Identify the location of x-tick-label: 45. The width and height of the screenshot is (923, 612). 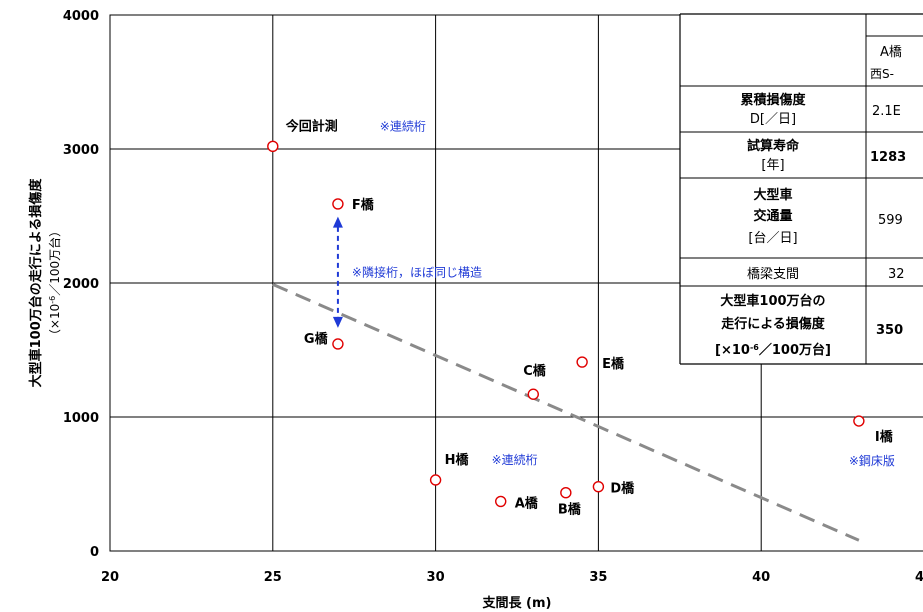
(919, 577).